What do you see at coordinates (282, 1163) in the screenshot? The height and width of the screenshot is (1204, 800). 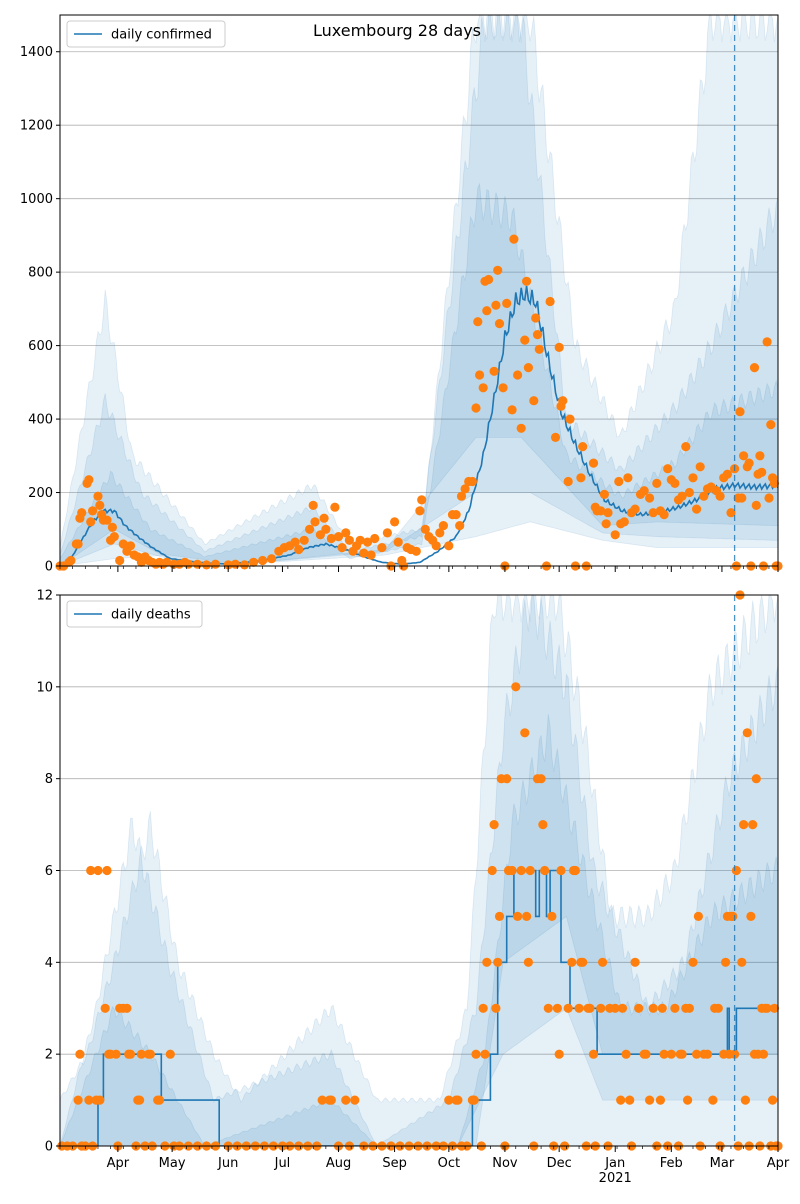 I see `x-tick-label: Jul` at bounding box center [282, 1163].